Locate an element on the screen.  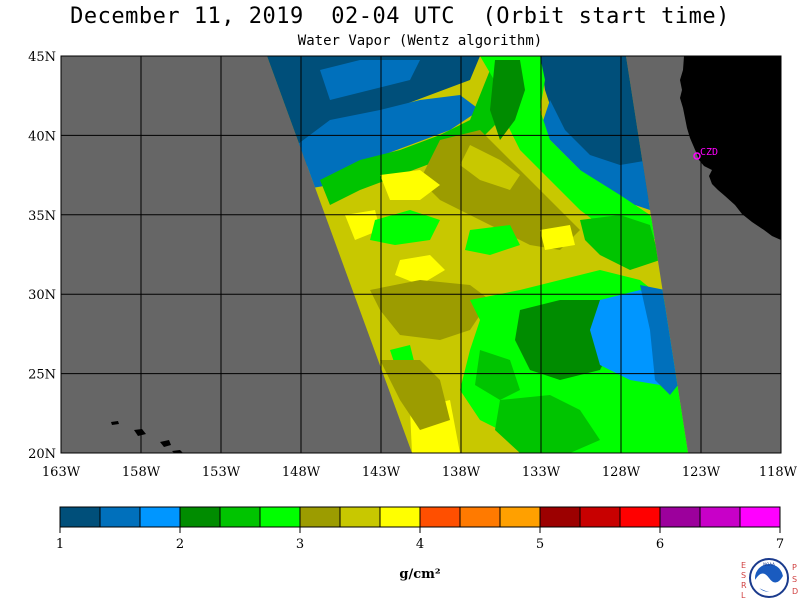
colorbar-tick-label: 6 is located at coordinates (660, 544).